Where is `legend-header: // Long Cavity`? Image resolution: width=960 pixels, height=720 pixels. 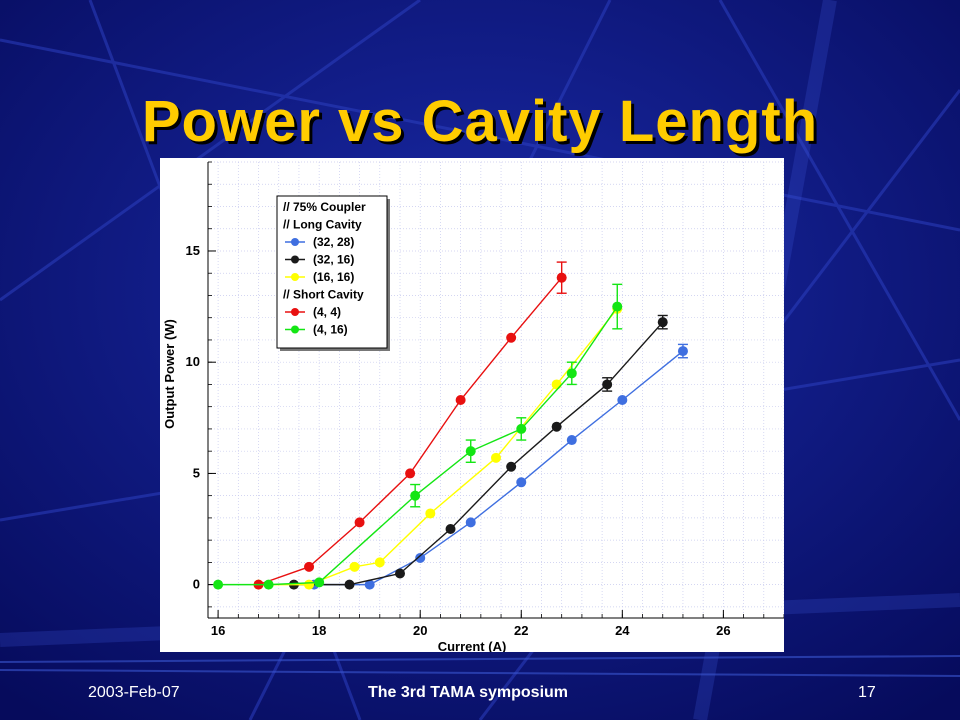
legend-header: // Long Cavity is located at coordinates (322, 225).